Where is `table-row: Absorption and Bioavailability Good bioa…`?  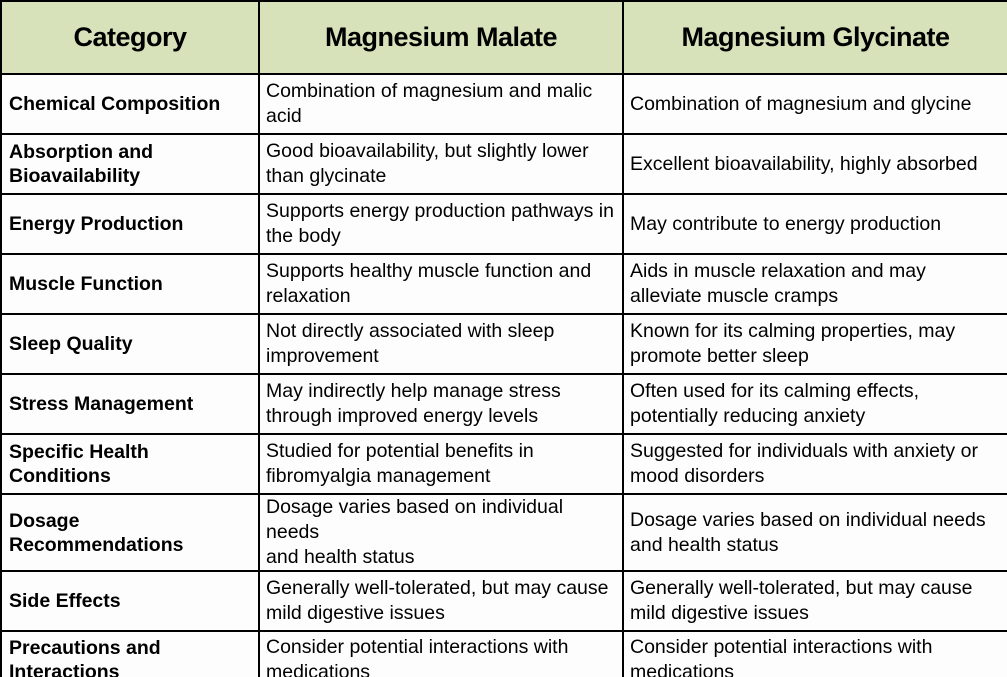
table-row: Absorption and Bioavailability Good bioa… is located at coordinates (503, 164).